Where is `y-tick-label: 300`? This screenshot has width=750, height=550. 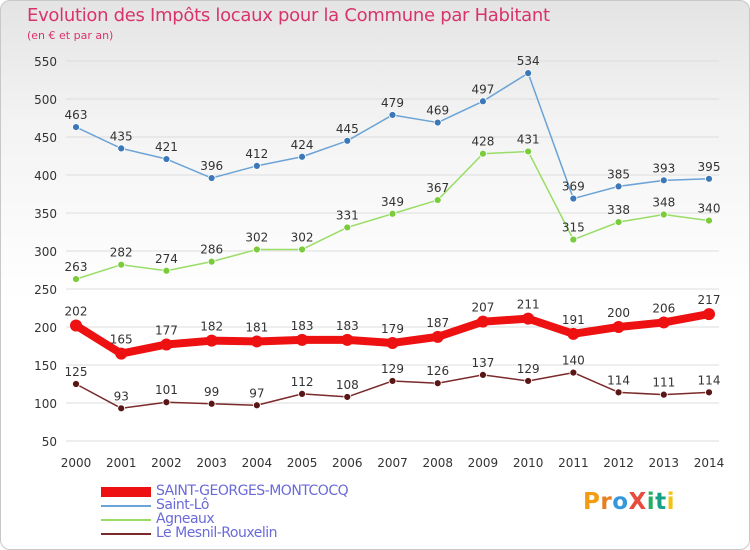 y-tick-label: 300 is located at coordinates (45, 252).